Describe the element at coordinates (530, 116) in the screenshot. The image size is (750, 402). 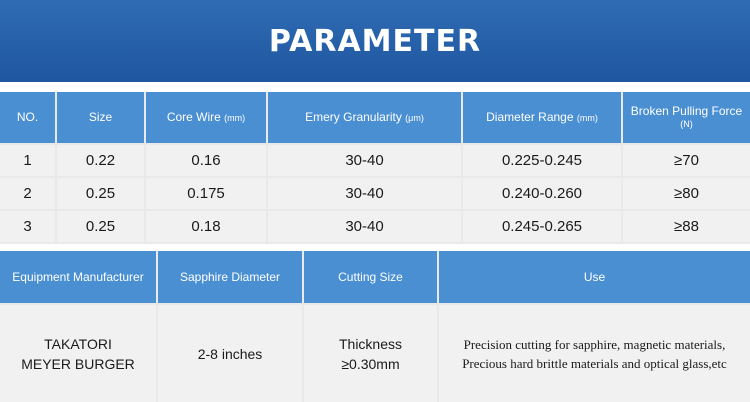
I see `table1-header-diameter-range-label: Diameter Range` at that location.